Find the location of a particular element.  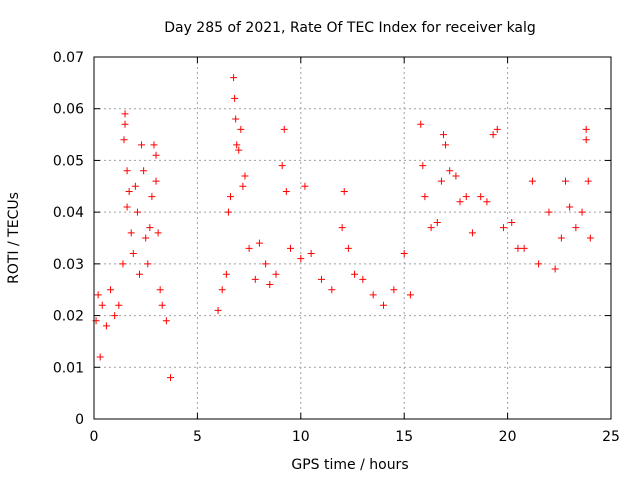

y-tick-label: 0 is located at coordinates (79, 420).